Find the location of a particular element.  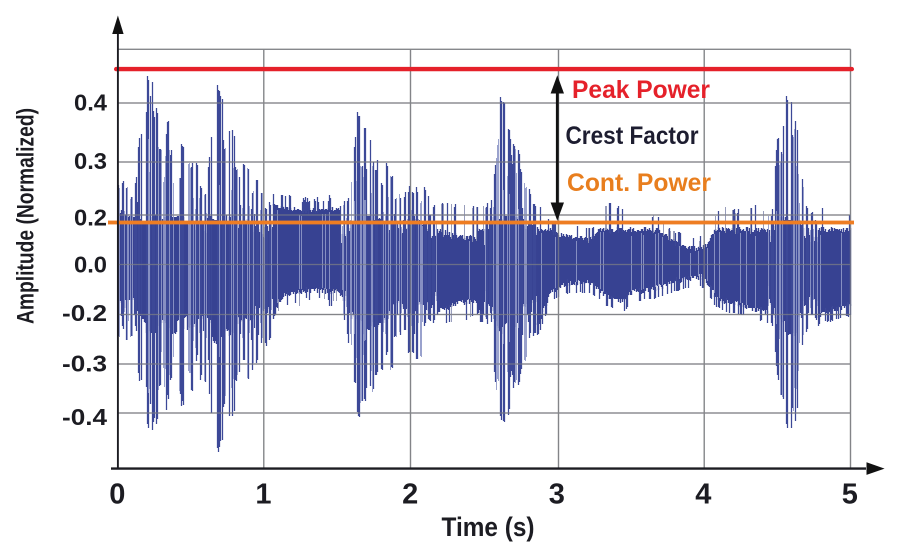

svg-text: 2 is located at coordinates (410, 495).